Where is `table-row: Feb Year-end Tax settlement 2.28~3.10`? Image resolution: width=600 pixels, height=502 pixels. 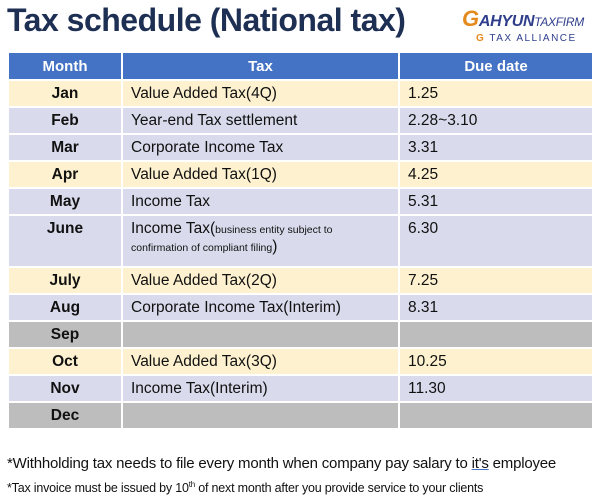
table-row: Feb Year-end Tax settlement 2.28~3.10 is located at coordinates (300, 120).